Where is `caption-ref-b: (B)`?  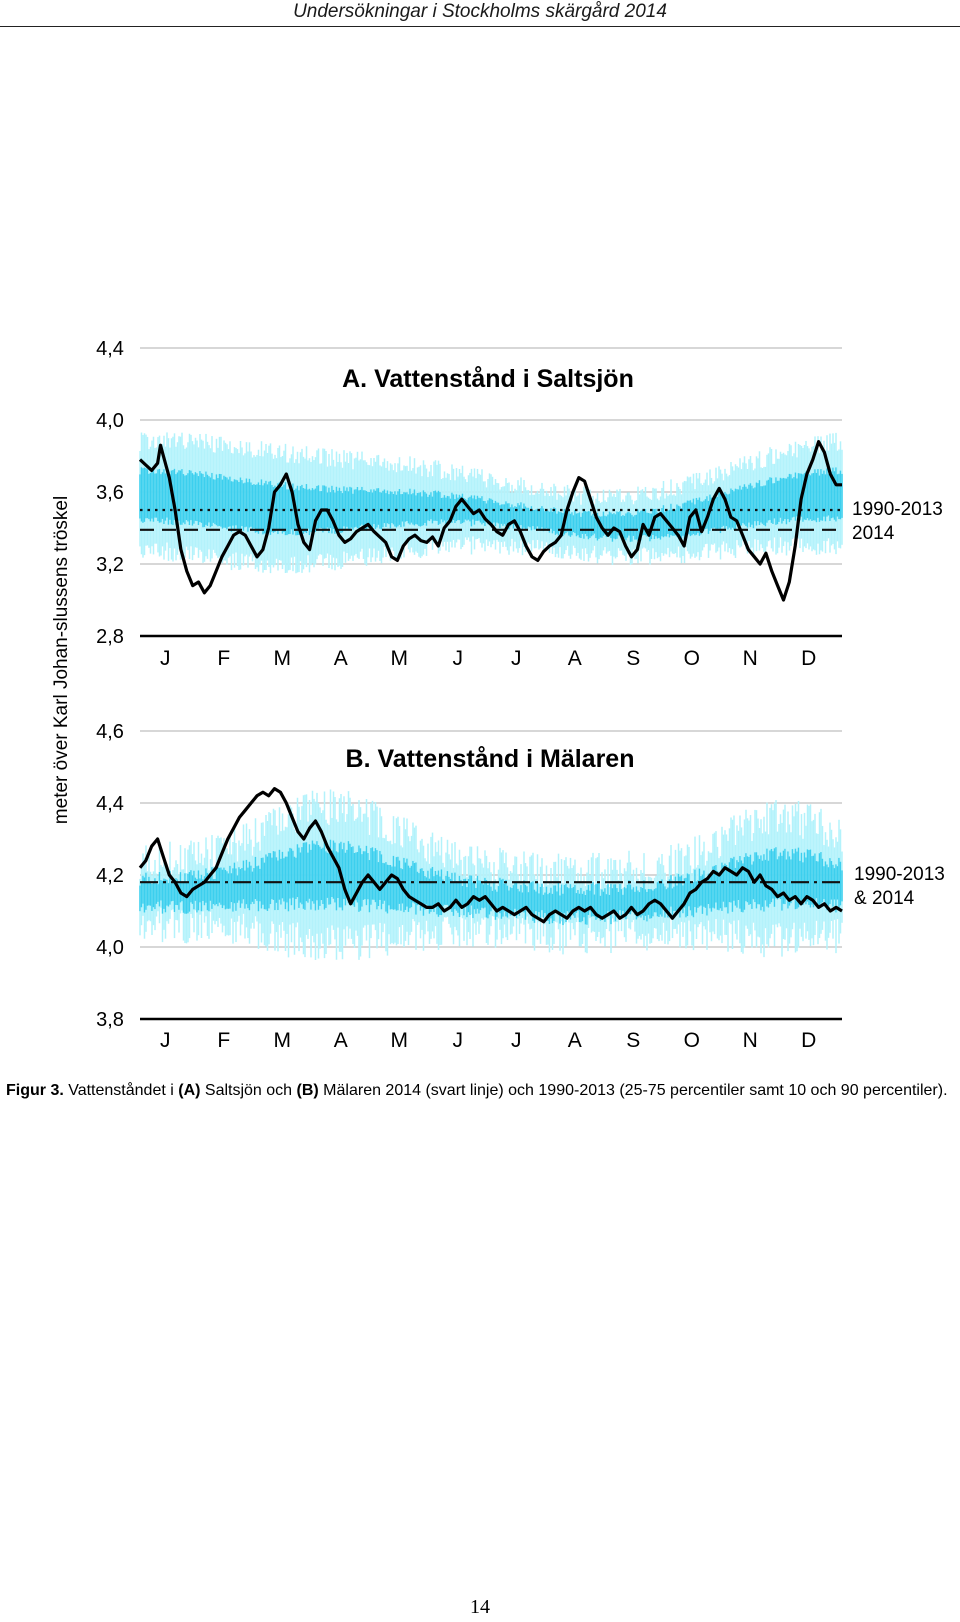
caption-ref-b: (B) is located at coordinates (307, 1090).